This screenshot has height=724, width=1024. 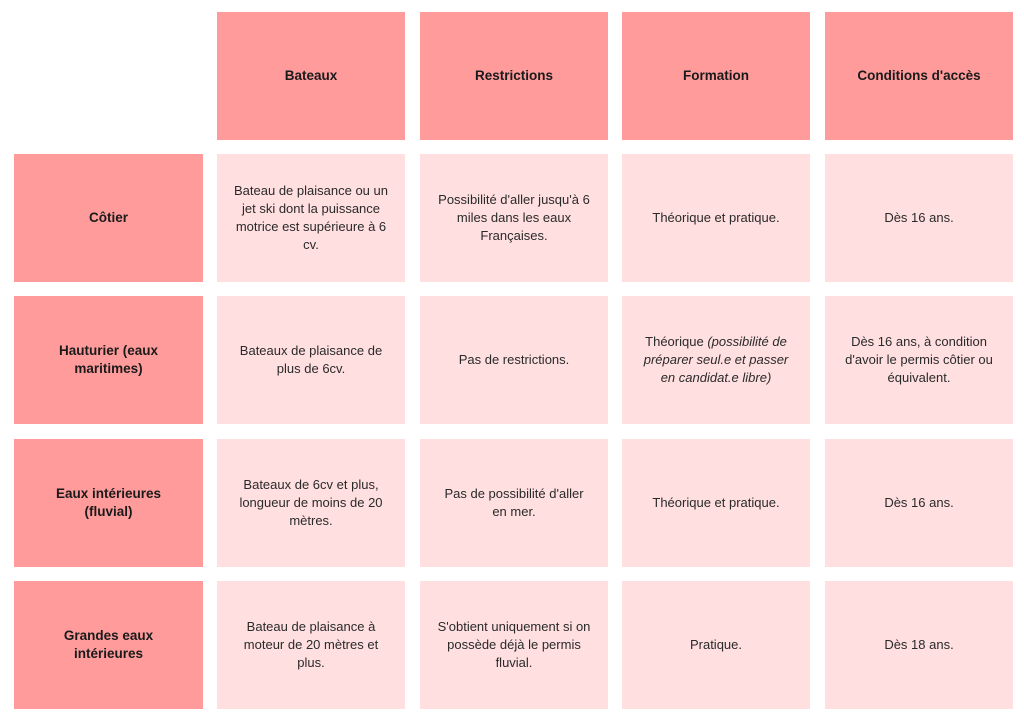 What do you see at coordinates (716, 76) in the screenshot?
I see `column-header-formation: Formation` at bounding box center [716, 76].